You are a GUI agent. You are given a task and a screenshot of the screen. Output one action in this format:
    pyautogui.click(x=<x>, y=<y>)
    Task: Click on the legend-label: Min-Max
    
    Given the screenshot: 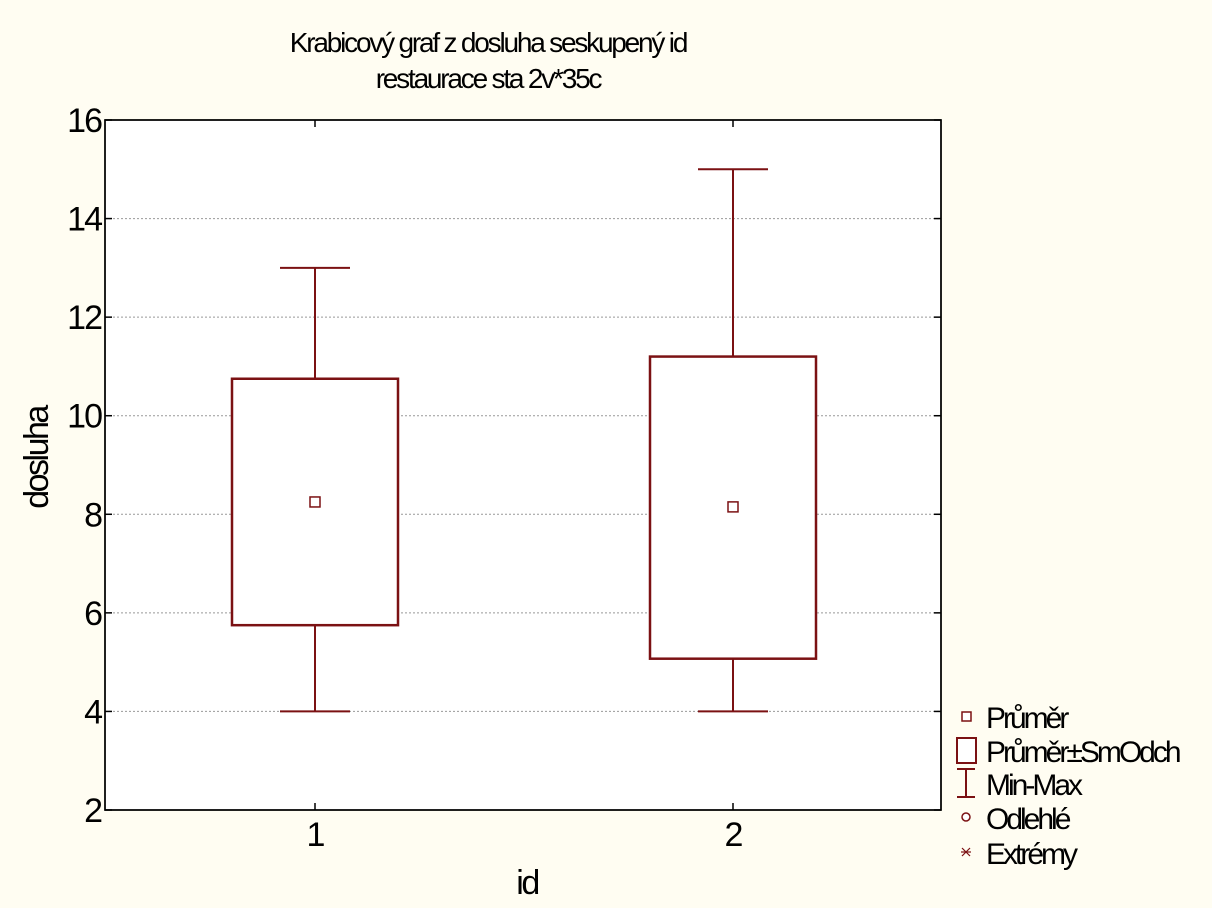 What is the action you would take?
    pyautogui.click(x=1034, y=785)
    